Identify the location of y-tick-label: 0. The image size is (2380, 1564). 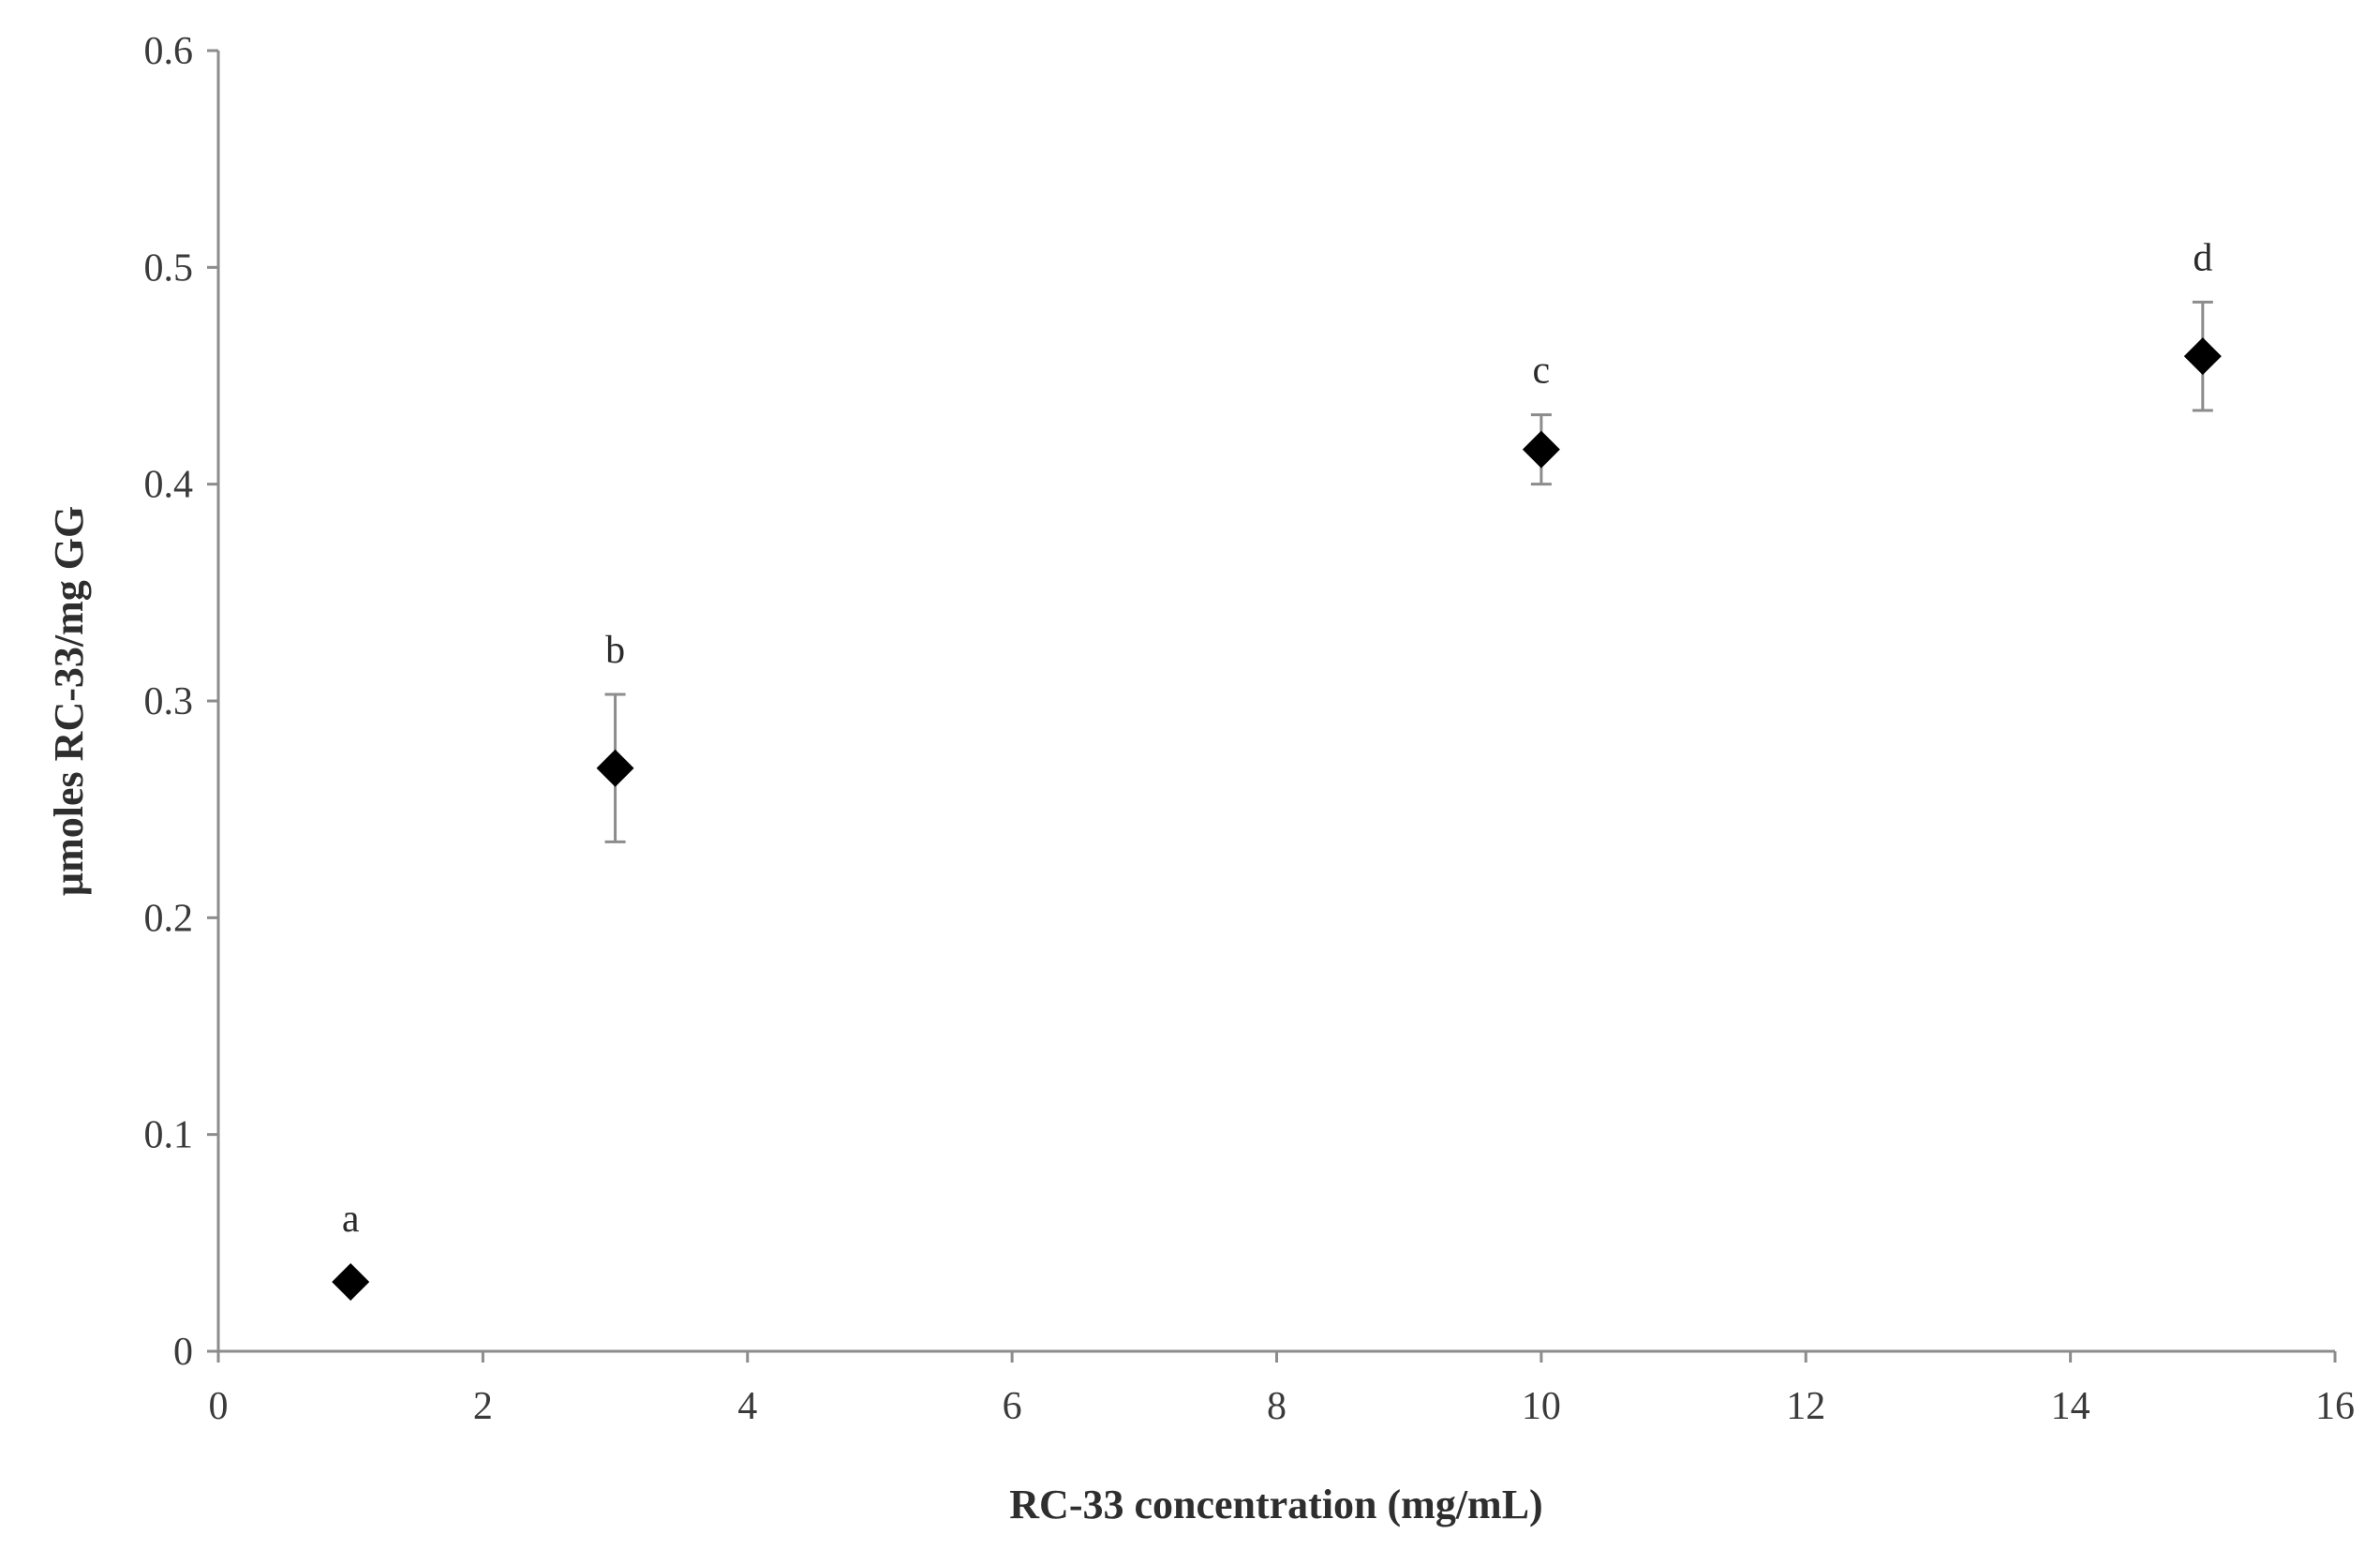
(183, 1352).